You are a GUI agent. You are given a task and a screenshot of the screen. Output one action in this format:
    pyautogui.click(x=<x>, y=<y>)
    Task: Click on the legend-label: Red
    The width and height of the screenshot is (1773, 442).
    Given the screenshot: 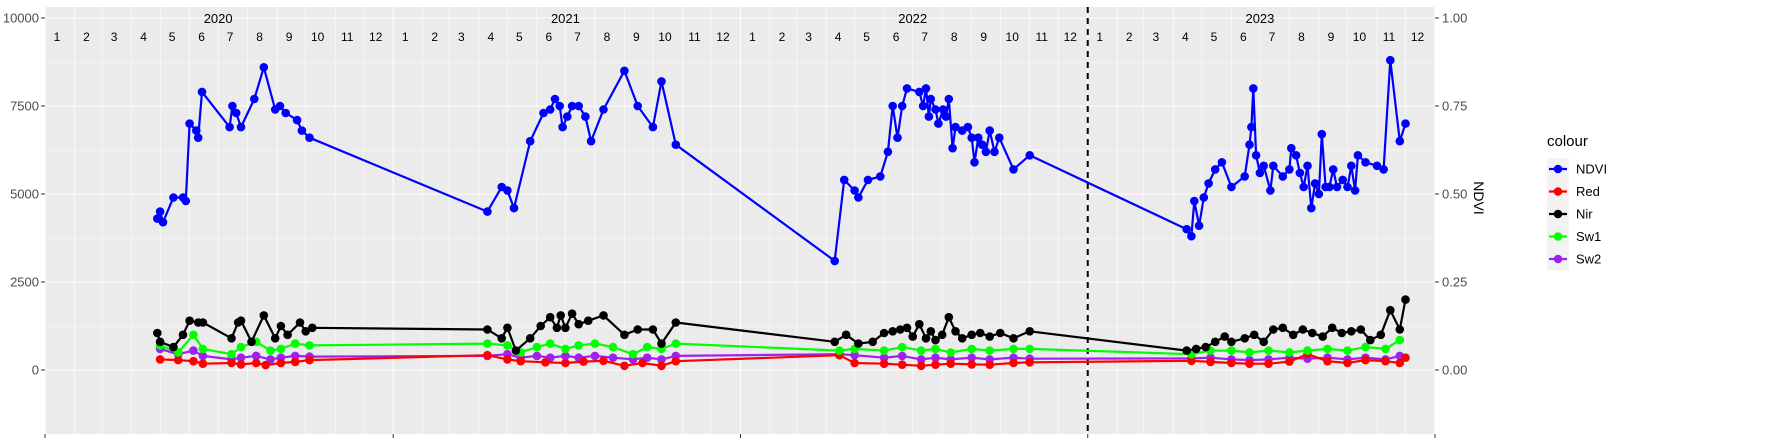 What is the action you would take?
    pyautogui.click(x=1588, y=191)
    